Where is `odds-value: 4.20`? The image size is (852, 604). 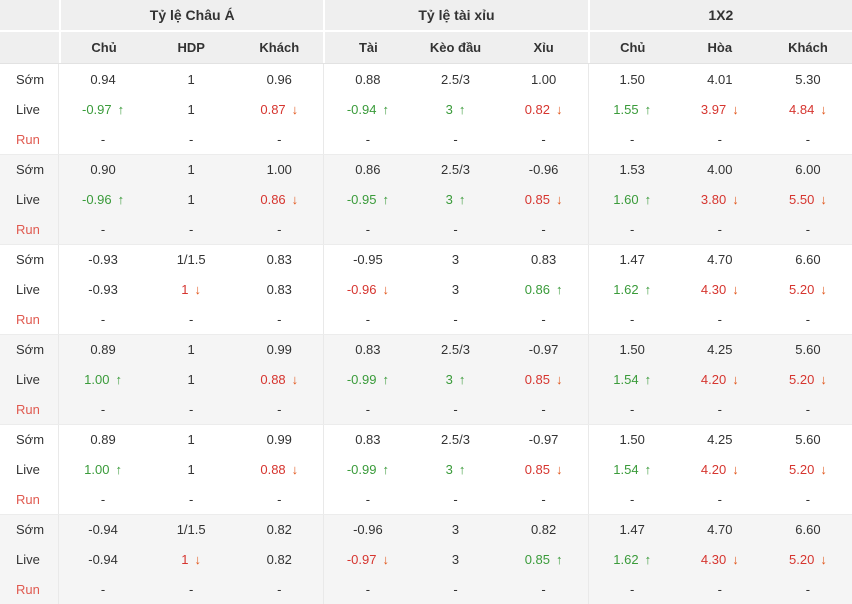 odds-value: 4.20 is located at coordinates (713, 379).